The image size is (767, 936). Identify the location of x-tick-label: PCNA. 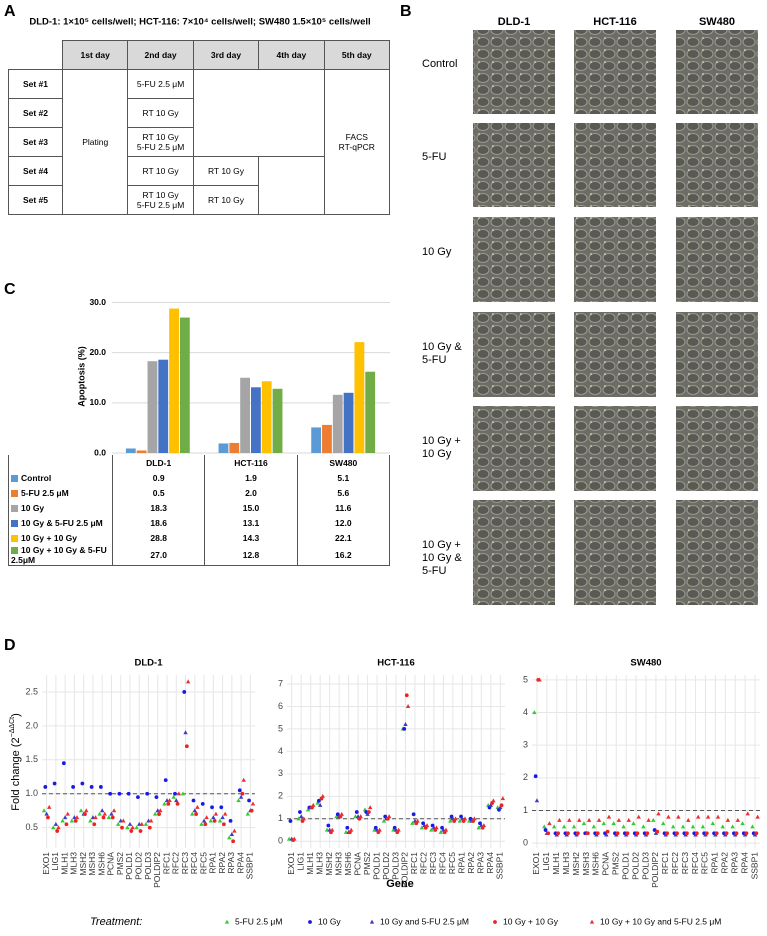
(606, 864).